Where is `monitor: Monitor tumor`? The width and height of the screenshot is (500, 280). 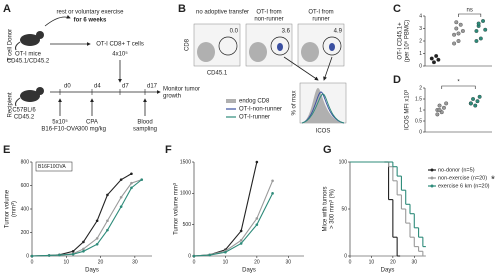
monitor: Monitor tumor is located at coordinates (181, 90).